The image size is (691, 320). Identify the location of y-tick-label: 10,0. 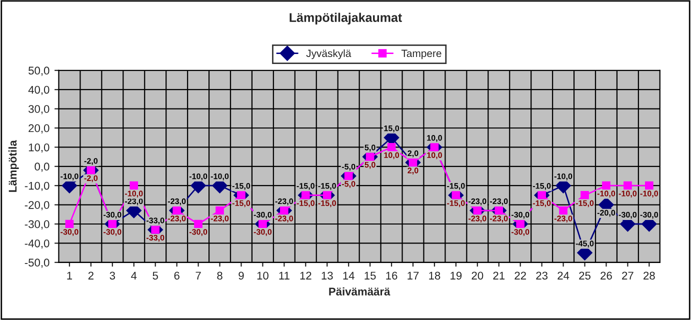
(39, 148).